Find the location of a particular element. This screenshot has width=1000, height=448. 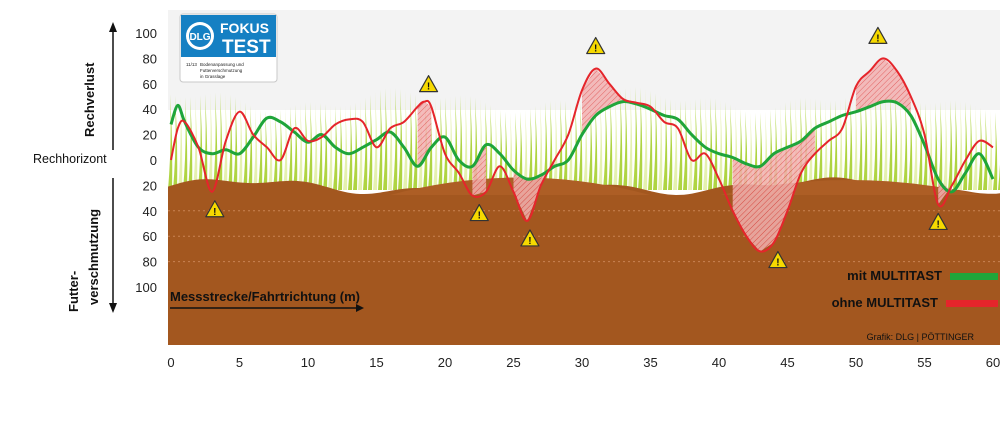

x-tick-label: 5 is located at coordinates (239, 362).